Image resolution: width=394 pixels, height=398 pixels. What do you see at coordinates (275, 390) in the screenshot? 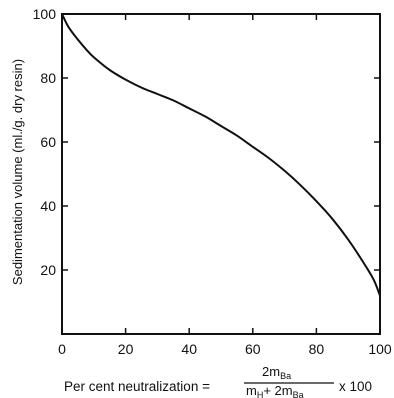
I see `formula-denominator: mH+ 2mBa` at bounding box center [275, 390].